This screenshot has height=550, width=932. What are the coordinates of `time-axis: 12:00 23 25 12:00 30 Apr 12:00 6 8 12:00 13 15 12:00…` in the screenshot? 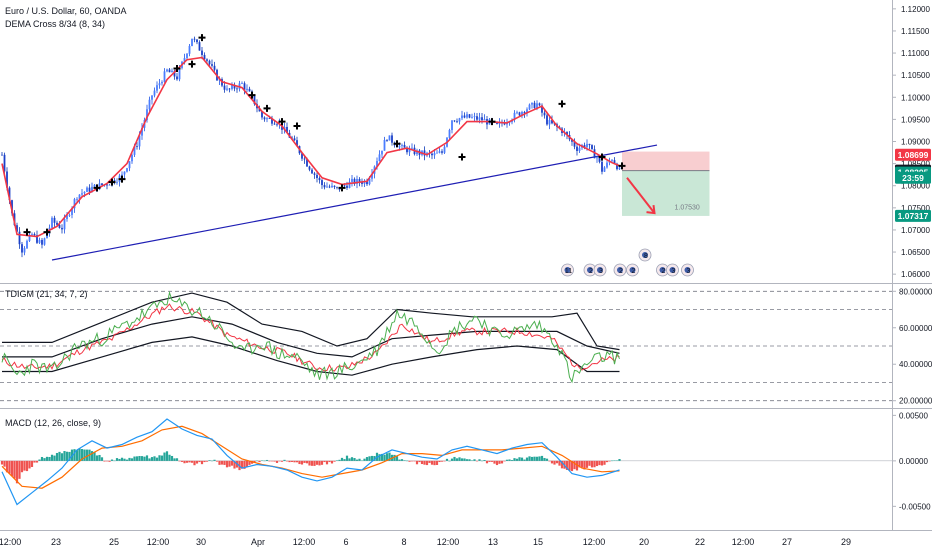 It's located at (425, 542).